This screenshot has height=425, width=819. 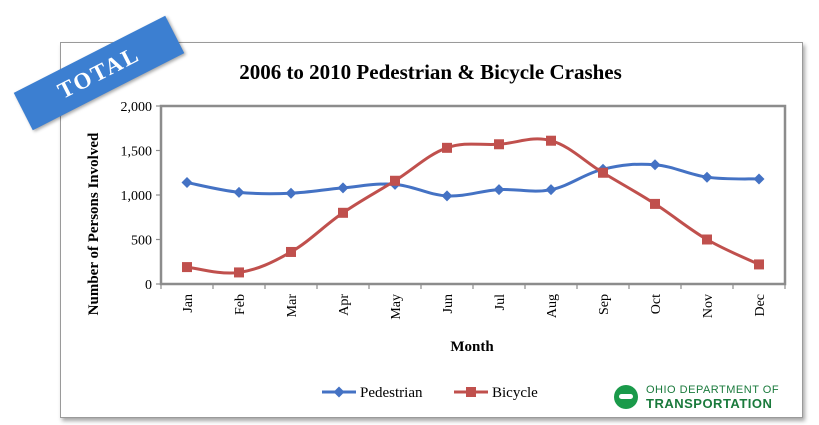 What do you see at coordinates (137, 196) in the screenshot?
I see `y-tick-label: 1,000` at bounding box center [137, 196].